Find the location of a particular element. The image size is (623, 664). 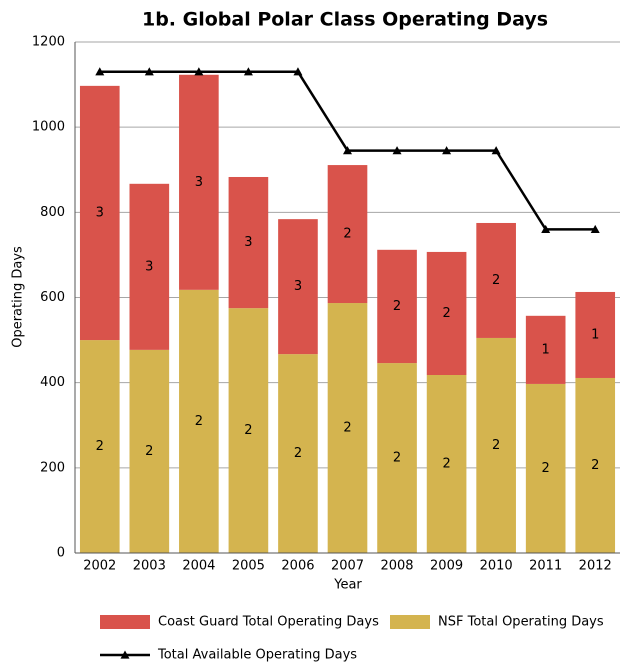

x-tick-label: 2011 is located at coordinates (545, 566).